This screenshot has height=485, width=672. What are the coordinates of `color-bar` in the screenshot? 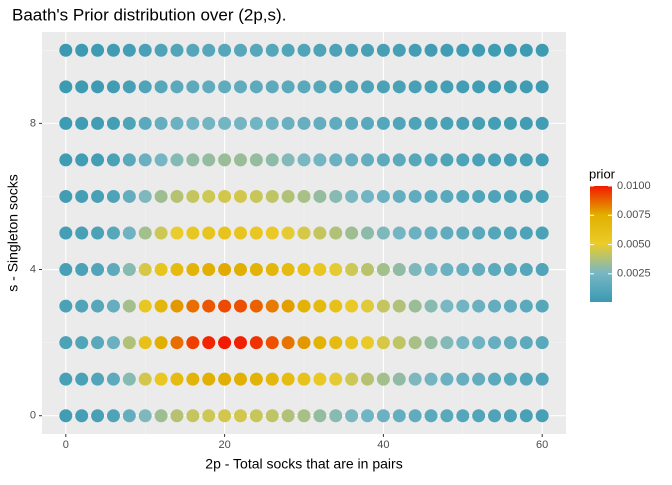 It's located at (601, 244).